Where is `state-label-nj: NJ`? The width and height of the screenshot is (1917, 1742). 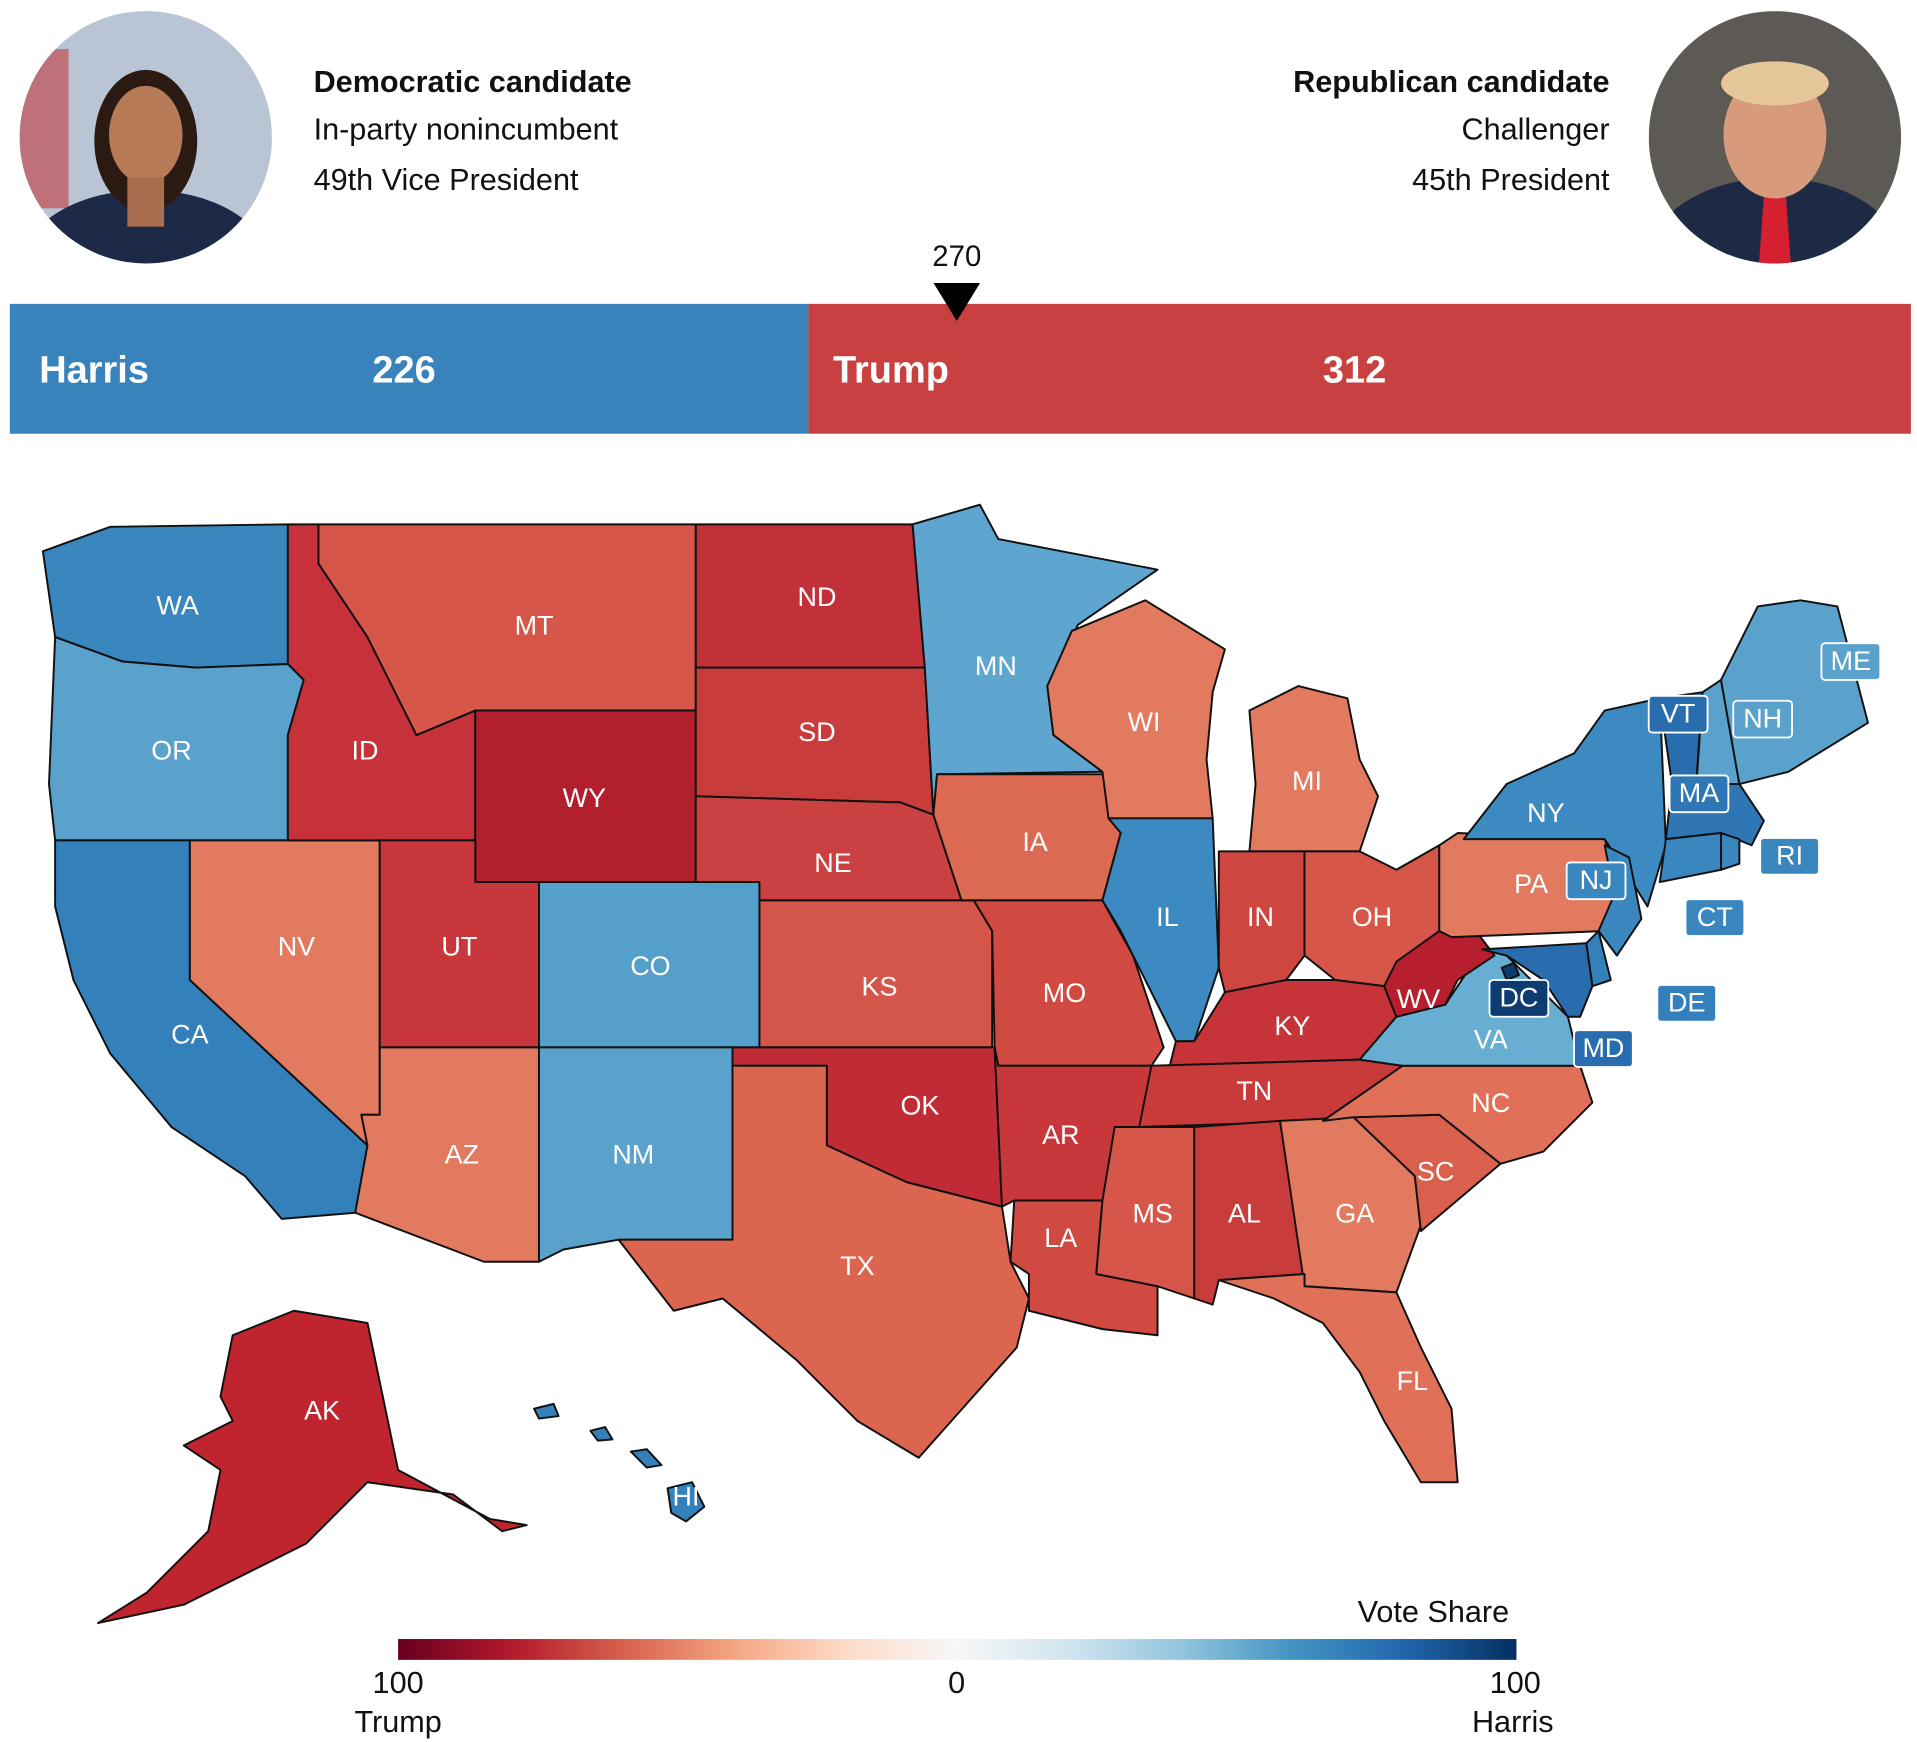 state-label-nj: NJ is located at coordinates (1596, 880).